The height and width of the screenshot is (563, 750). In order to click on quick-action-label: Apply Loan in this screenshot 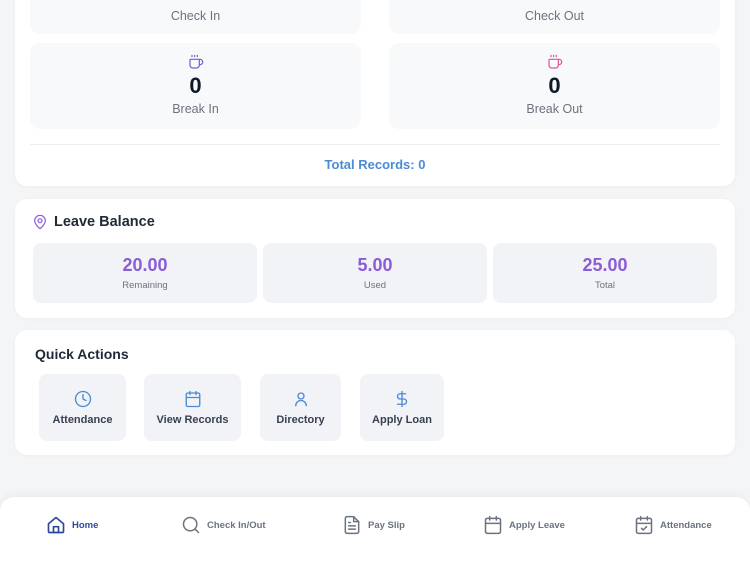, I will do `click(402, 419)`.